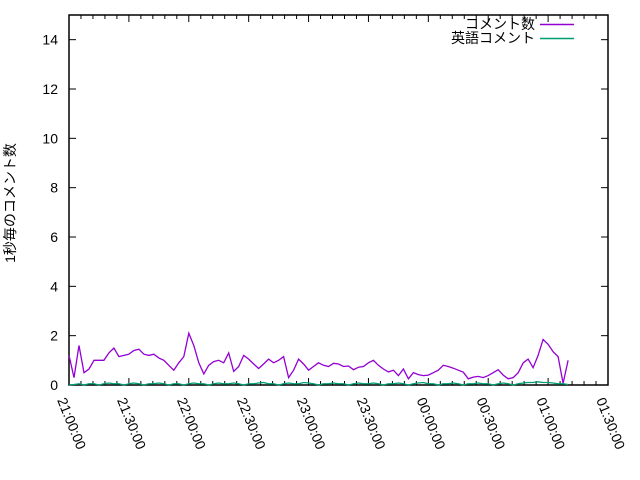 Image resolution: width=640 pixels, height=480 pixels. I want to click on x-tick-label: 22:30:00, so click(251, 423).